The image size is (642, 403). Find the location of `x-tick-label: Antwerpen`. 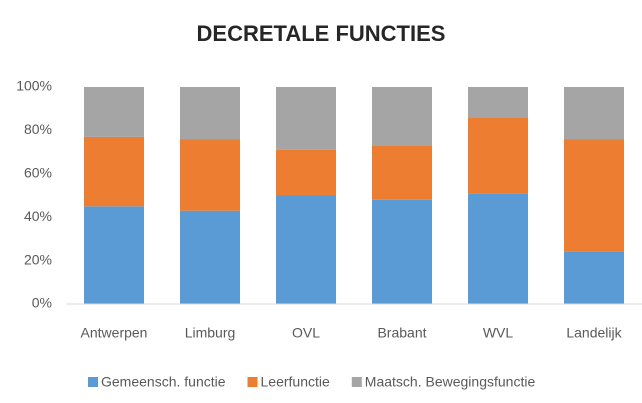

x-tick-label: Antwerpen is located at coordinates (114, 333).